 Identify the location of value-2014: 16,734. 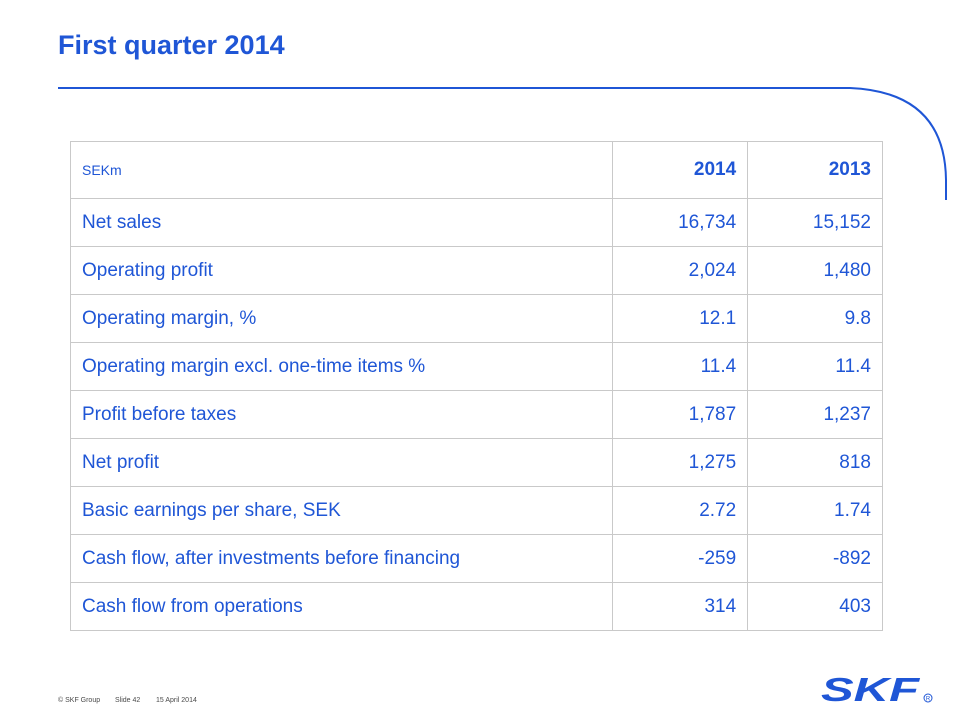
(680, 222).